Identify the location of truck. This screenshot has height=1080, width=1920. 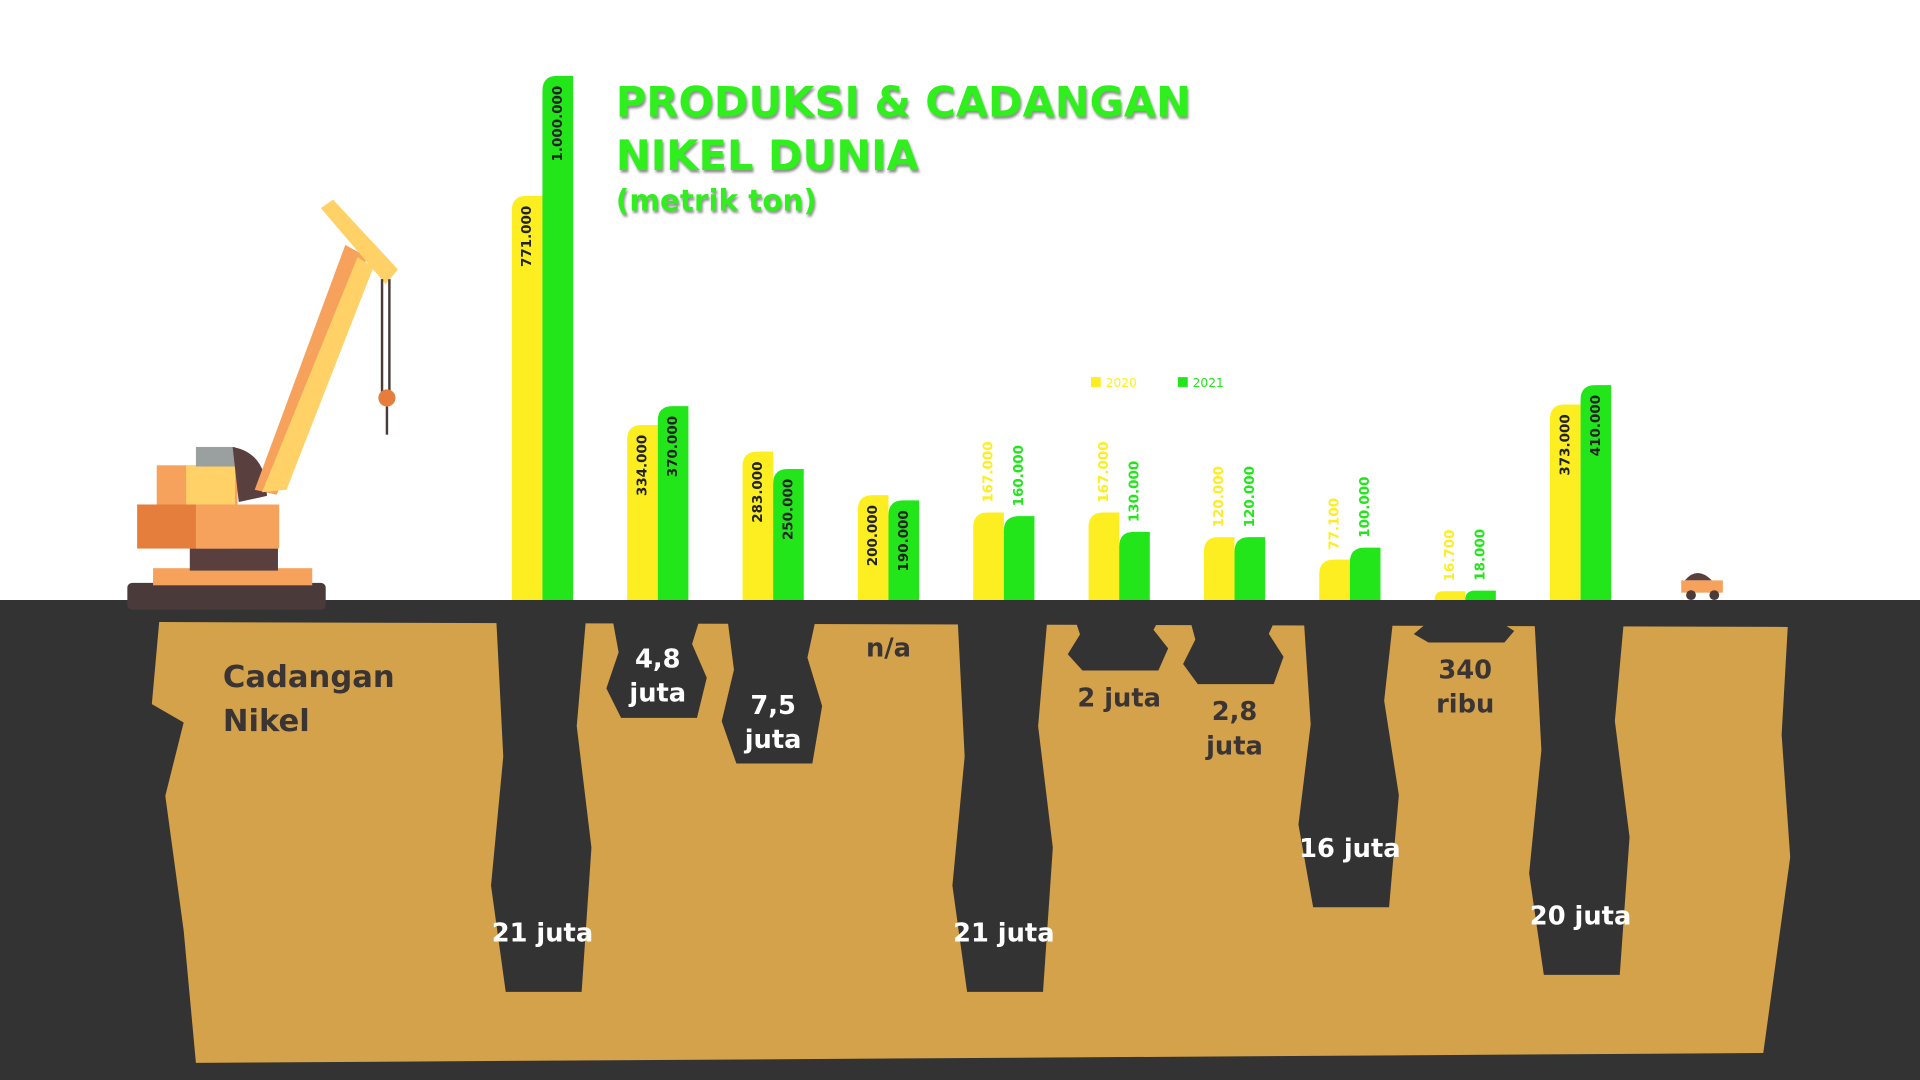
(1702, 586).